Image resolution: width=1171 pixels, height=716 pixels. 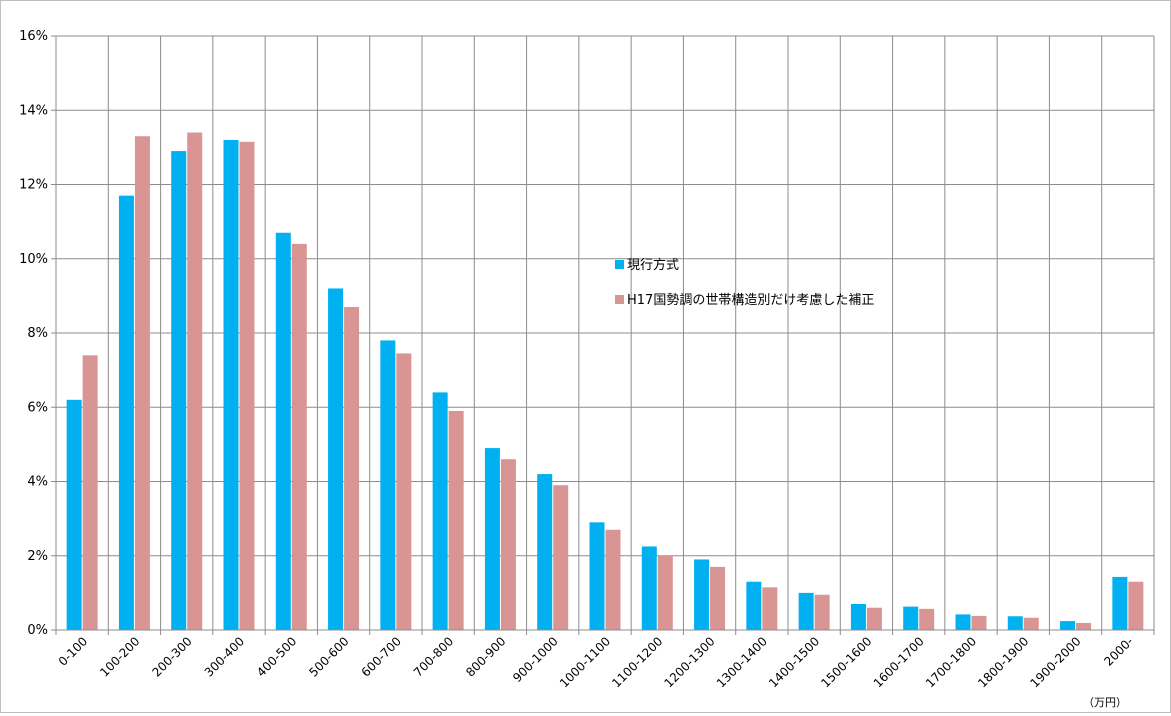 I want to click on y-tick-label: 14%, so click(x=33, y=110).